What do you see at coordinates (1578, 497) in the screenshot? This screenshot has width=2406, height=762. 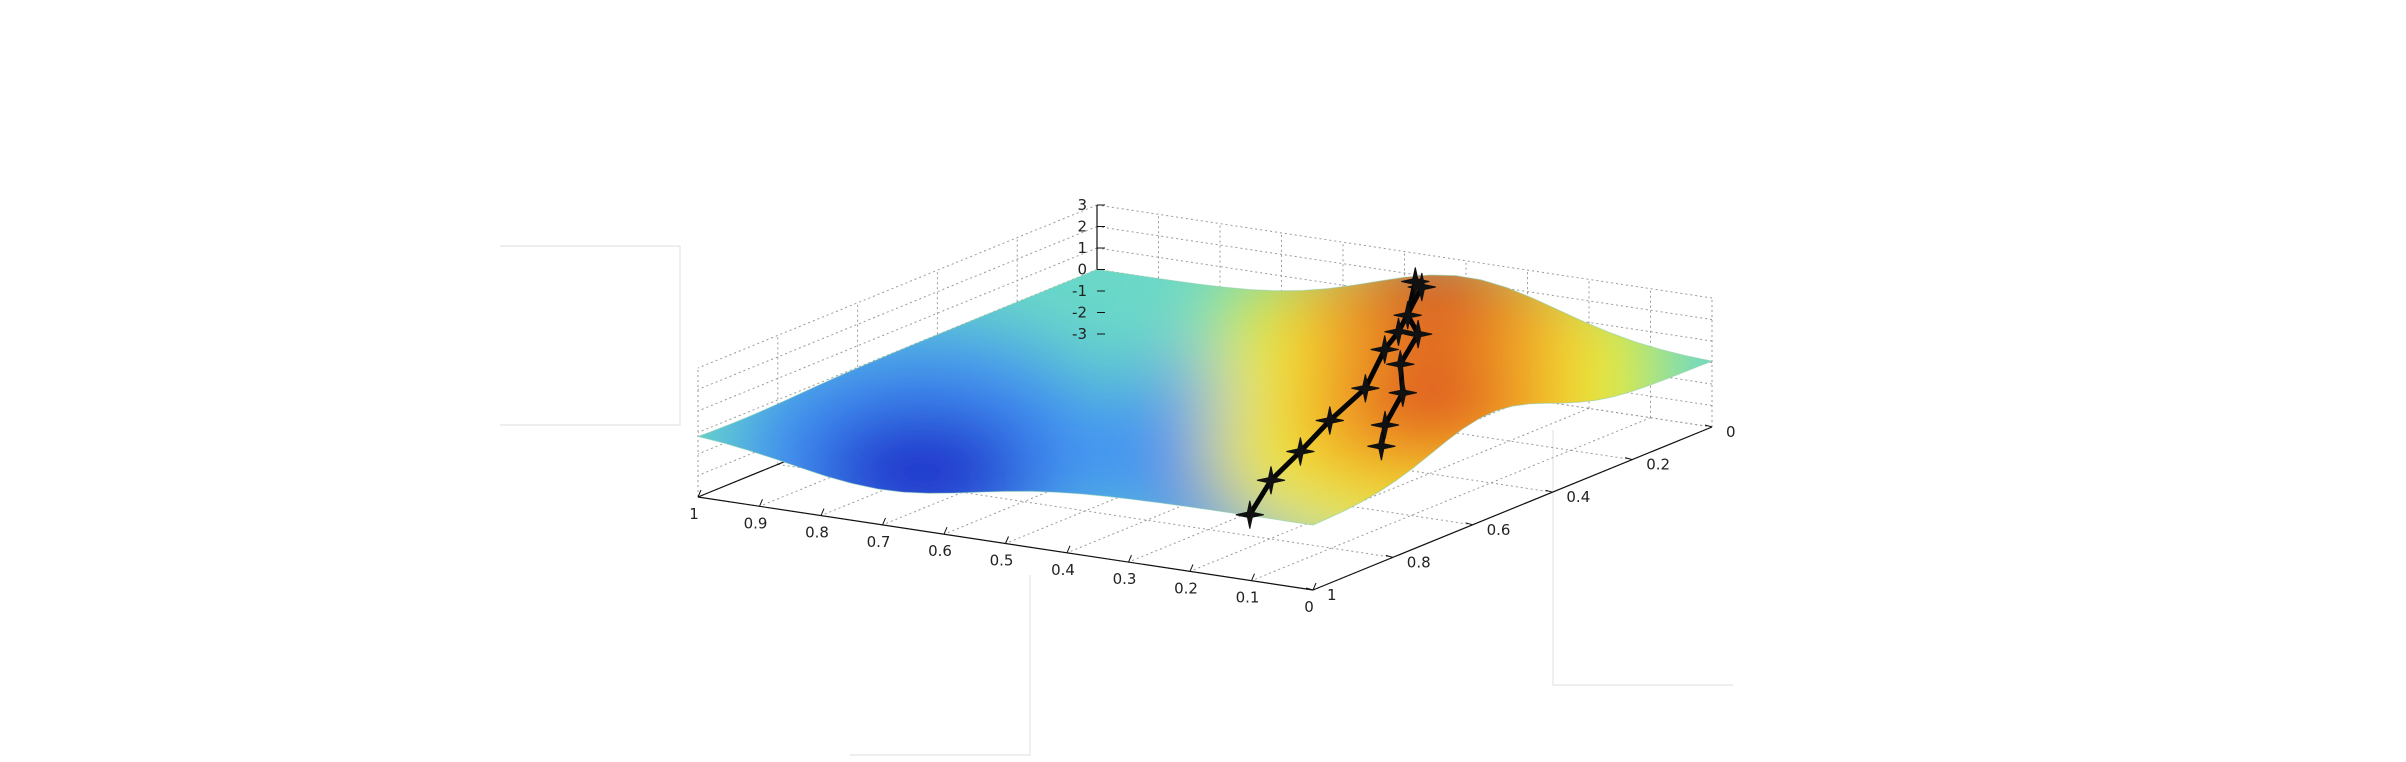 I see `y-tick-label: 0.4` at bounding box center [1578, 497].